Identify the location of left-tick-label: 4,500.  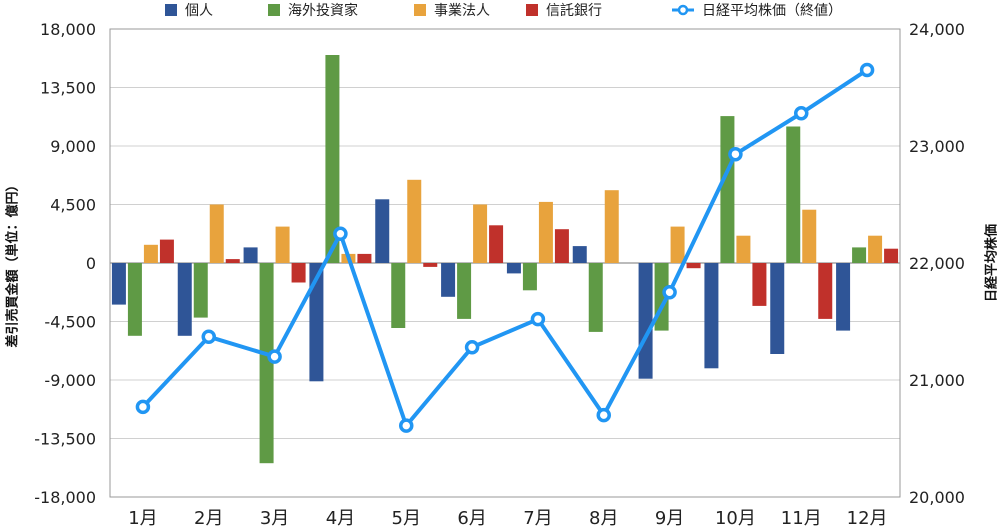
(73, 205).